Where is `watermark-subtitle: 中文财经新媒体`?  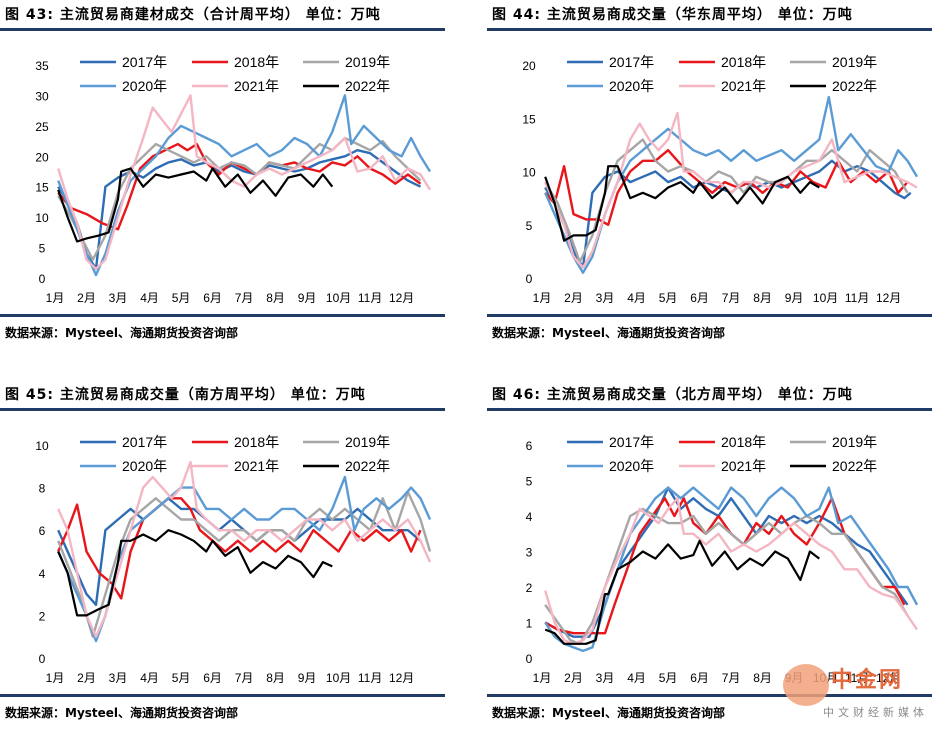
watermark-subtitle: 中文财经新媒体 is located at coordinates (875, 712).